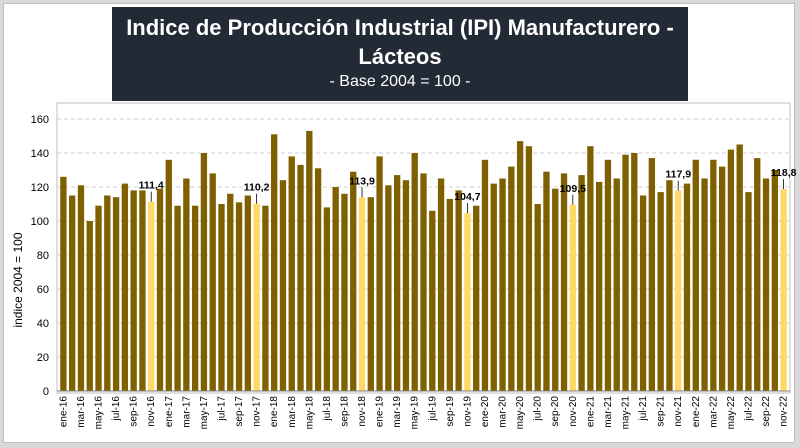  I want to click on data-label: 111,4, so click(151, 186).